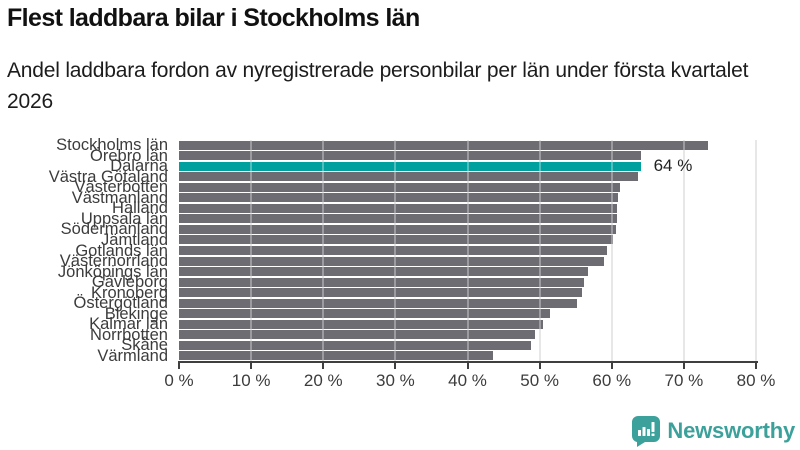 The image size is (800, 450). Describe the element at coordinates (140, 208) in the screenshot. I see `category-label: Halland` at that location.